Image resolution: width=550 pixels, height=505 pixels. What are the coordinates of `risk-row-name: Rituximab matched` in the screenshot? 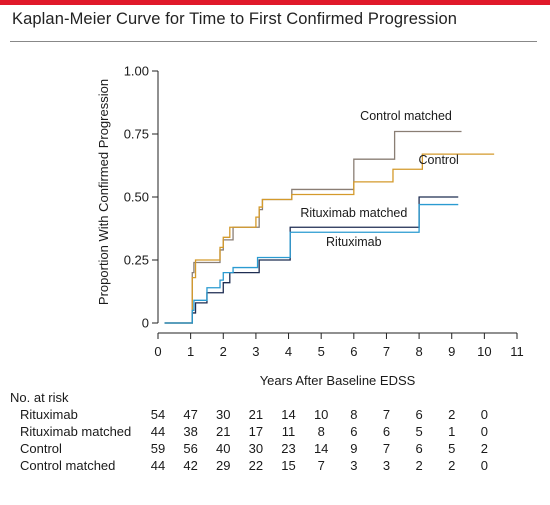 It's located at (75, 431).